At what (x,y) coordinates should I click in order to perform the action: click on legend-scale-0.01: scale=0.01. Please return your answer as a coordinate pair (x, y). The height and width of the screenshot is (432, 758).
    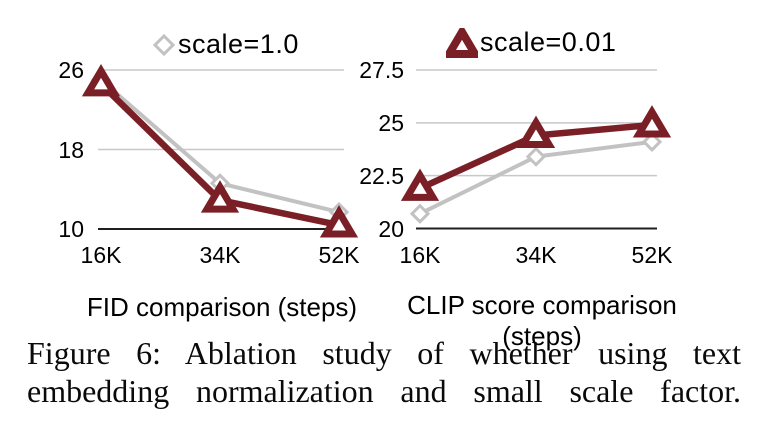
    Looking at the image, I should click on (531, 42).